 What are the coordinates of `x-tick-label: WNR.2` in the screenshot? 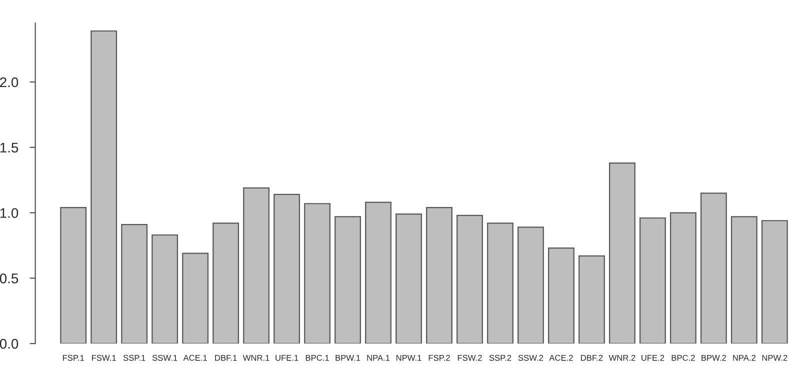 It's located at (622, 357).